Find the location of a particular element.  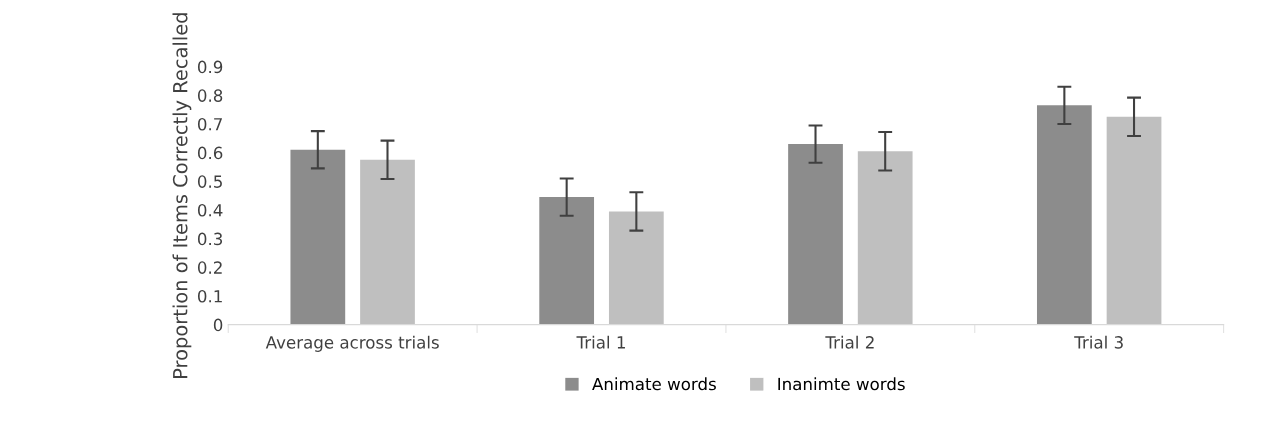

y-tick-label: 0 is located at coordinates (218, 325).